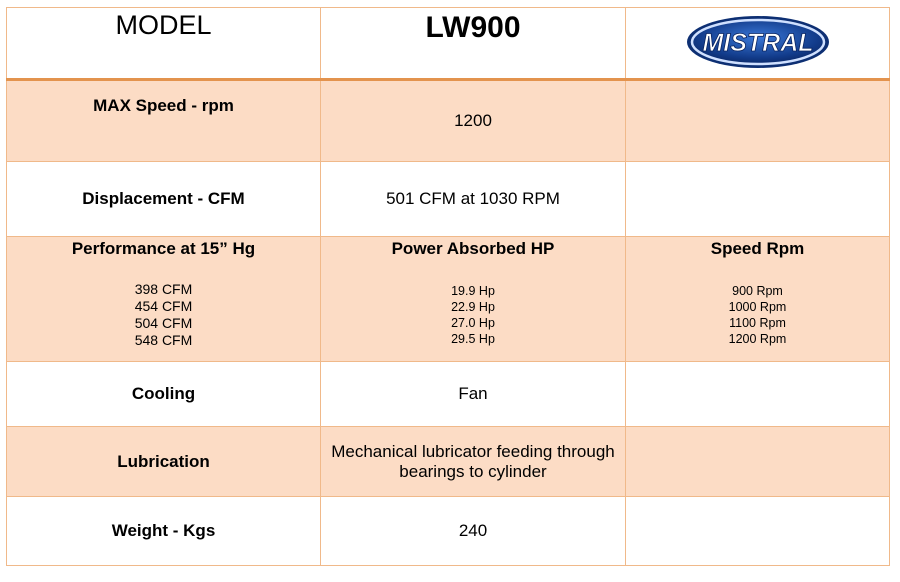 The image size is (900, 582). What do you see at coordinates (163, 248) in the screenshot?
I see `performance-label: Performance at 15” Hg` at bounding box center [163, 248].